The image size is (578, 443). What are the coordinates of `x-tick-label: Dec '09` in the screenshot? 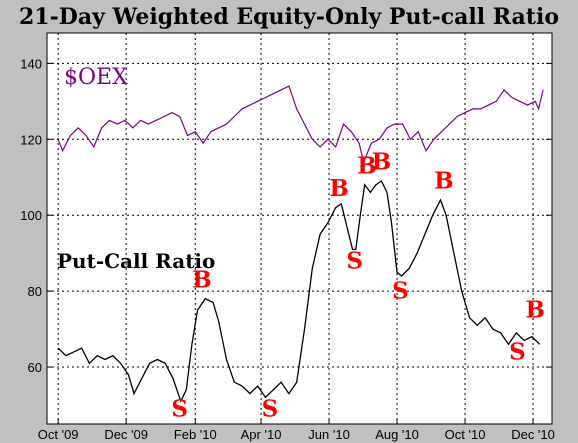 It's located at (126, 434).